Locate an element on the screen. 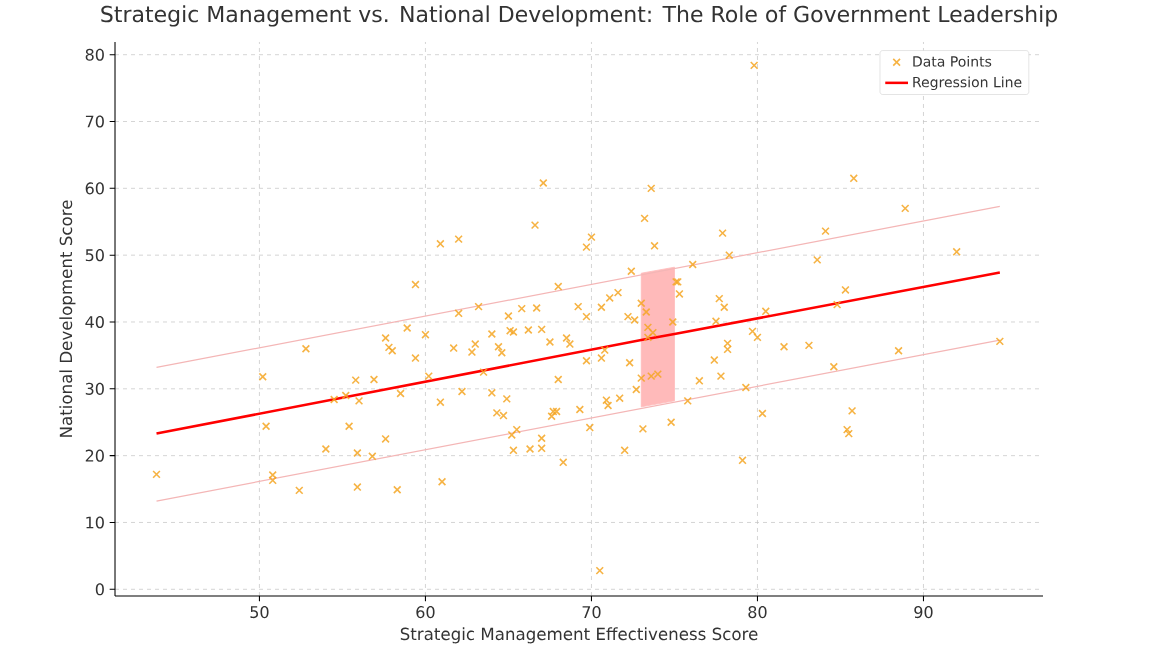 The height and width of the screenshot is (649, 1158). x-tick-label: 60 is located at coordinates (425, 612).